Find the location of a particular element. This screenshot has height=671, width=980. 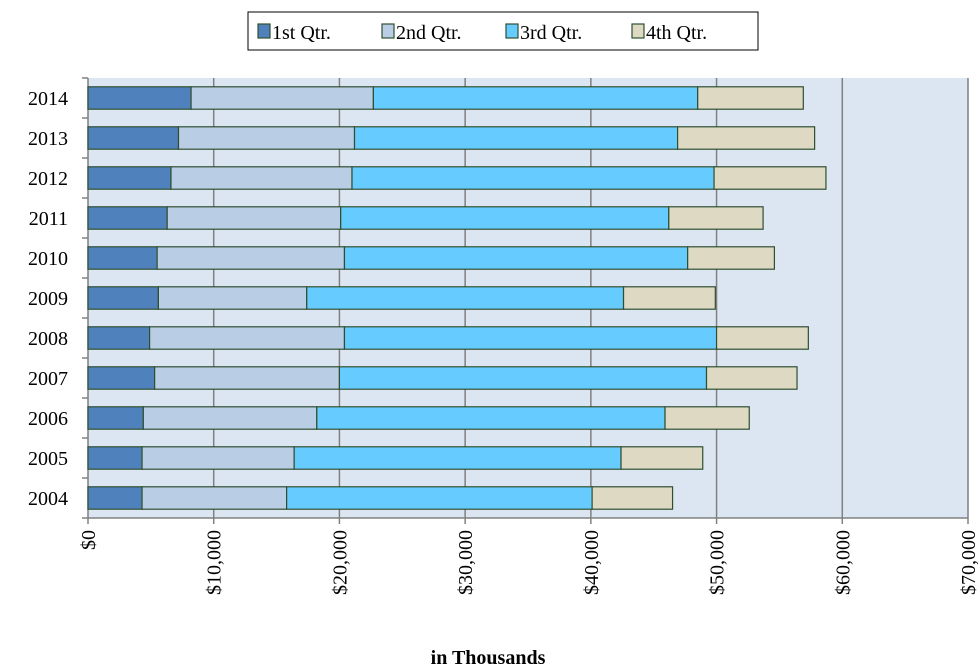

legend-label: 3rd Qtr. is located at coordinates (551, 33).